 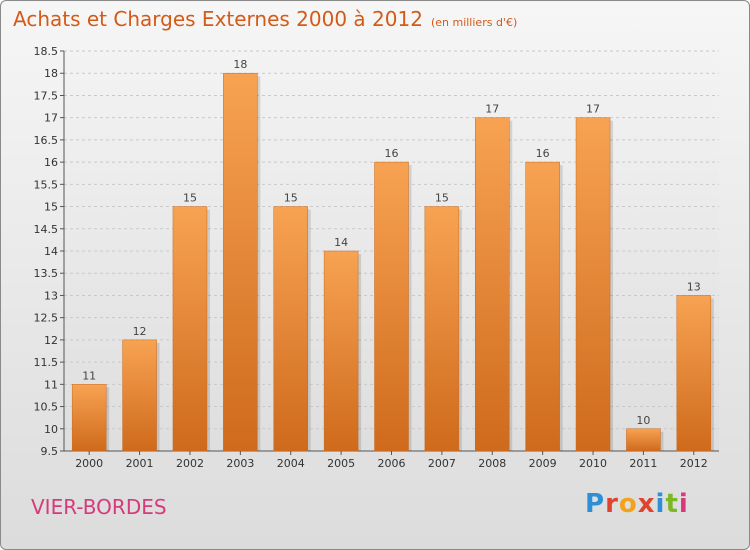 What do you see at coordinates (595, 504) in the screenshot?
I see `logo-letter: P` at bounding box center [595, 504].